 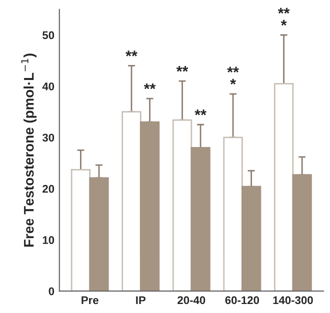 What do you see at coordinates (90, 300) in the screenshot?
I see `x-tick-label: Pre` at bounding box center [90, 300].